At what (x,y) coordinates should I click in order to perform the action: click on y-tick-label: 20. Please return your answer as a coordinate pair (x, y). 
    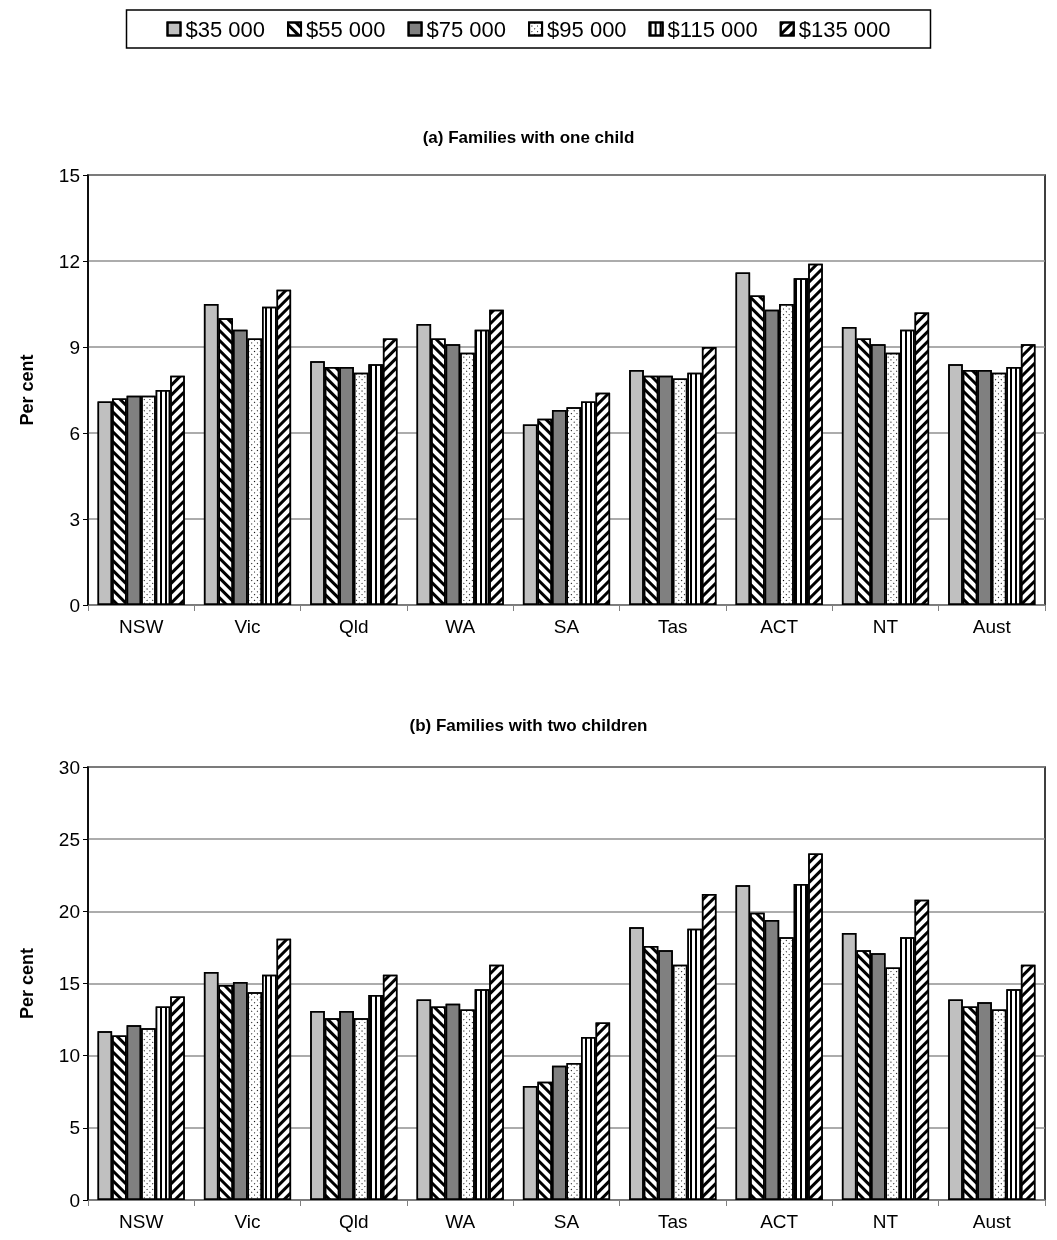
    Looking at the image, I should click on (69, 911).